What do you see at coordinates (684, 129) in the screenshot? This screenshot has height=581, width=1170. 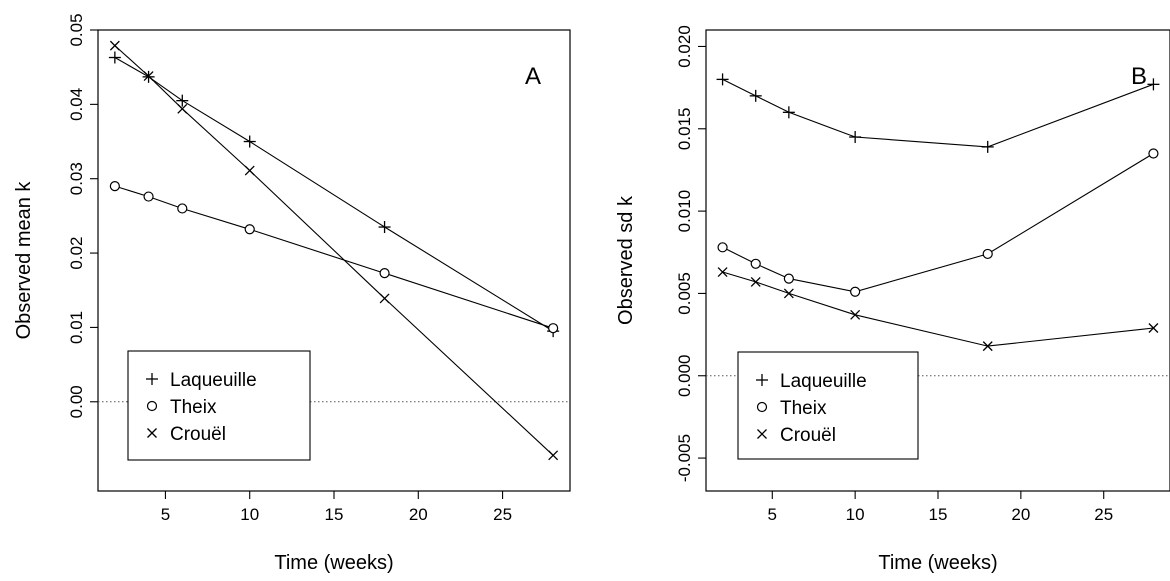 I see `y-tick-label: 0.015` at bounding box center [684, 129].